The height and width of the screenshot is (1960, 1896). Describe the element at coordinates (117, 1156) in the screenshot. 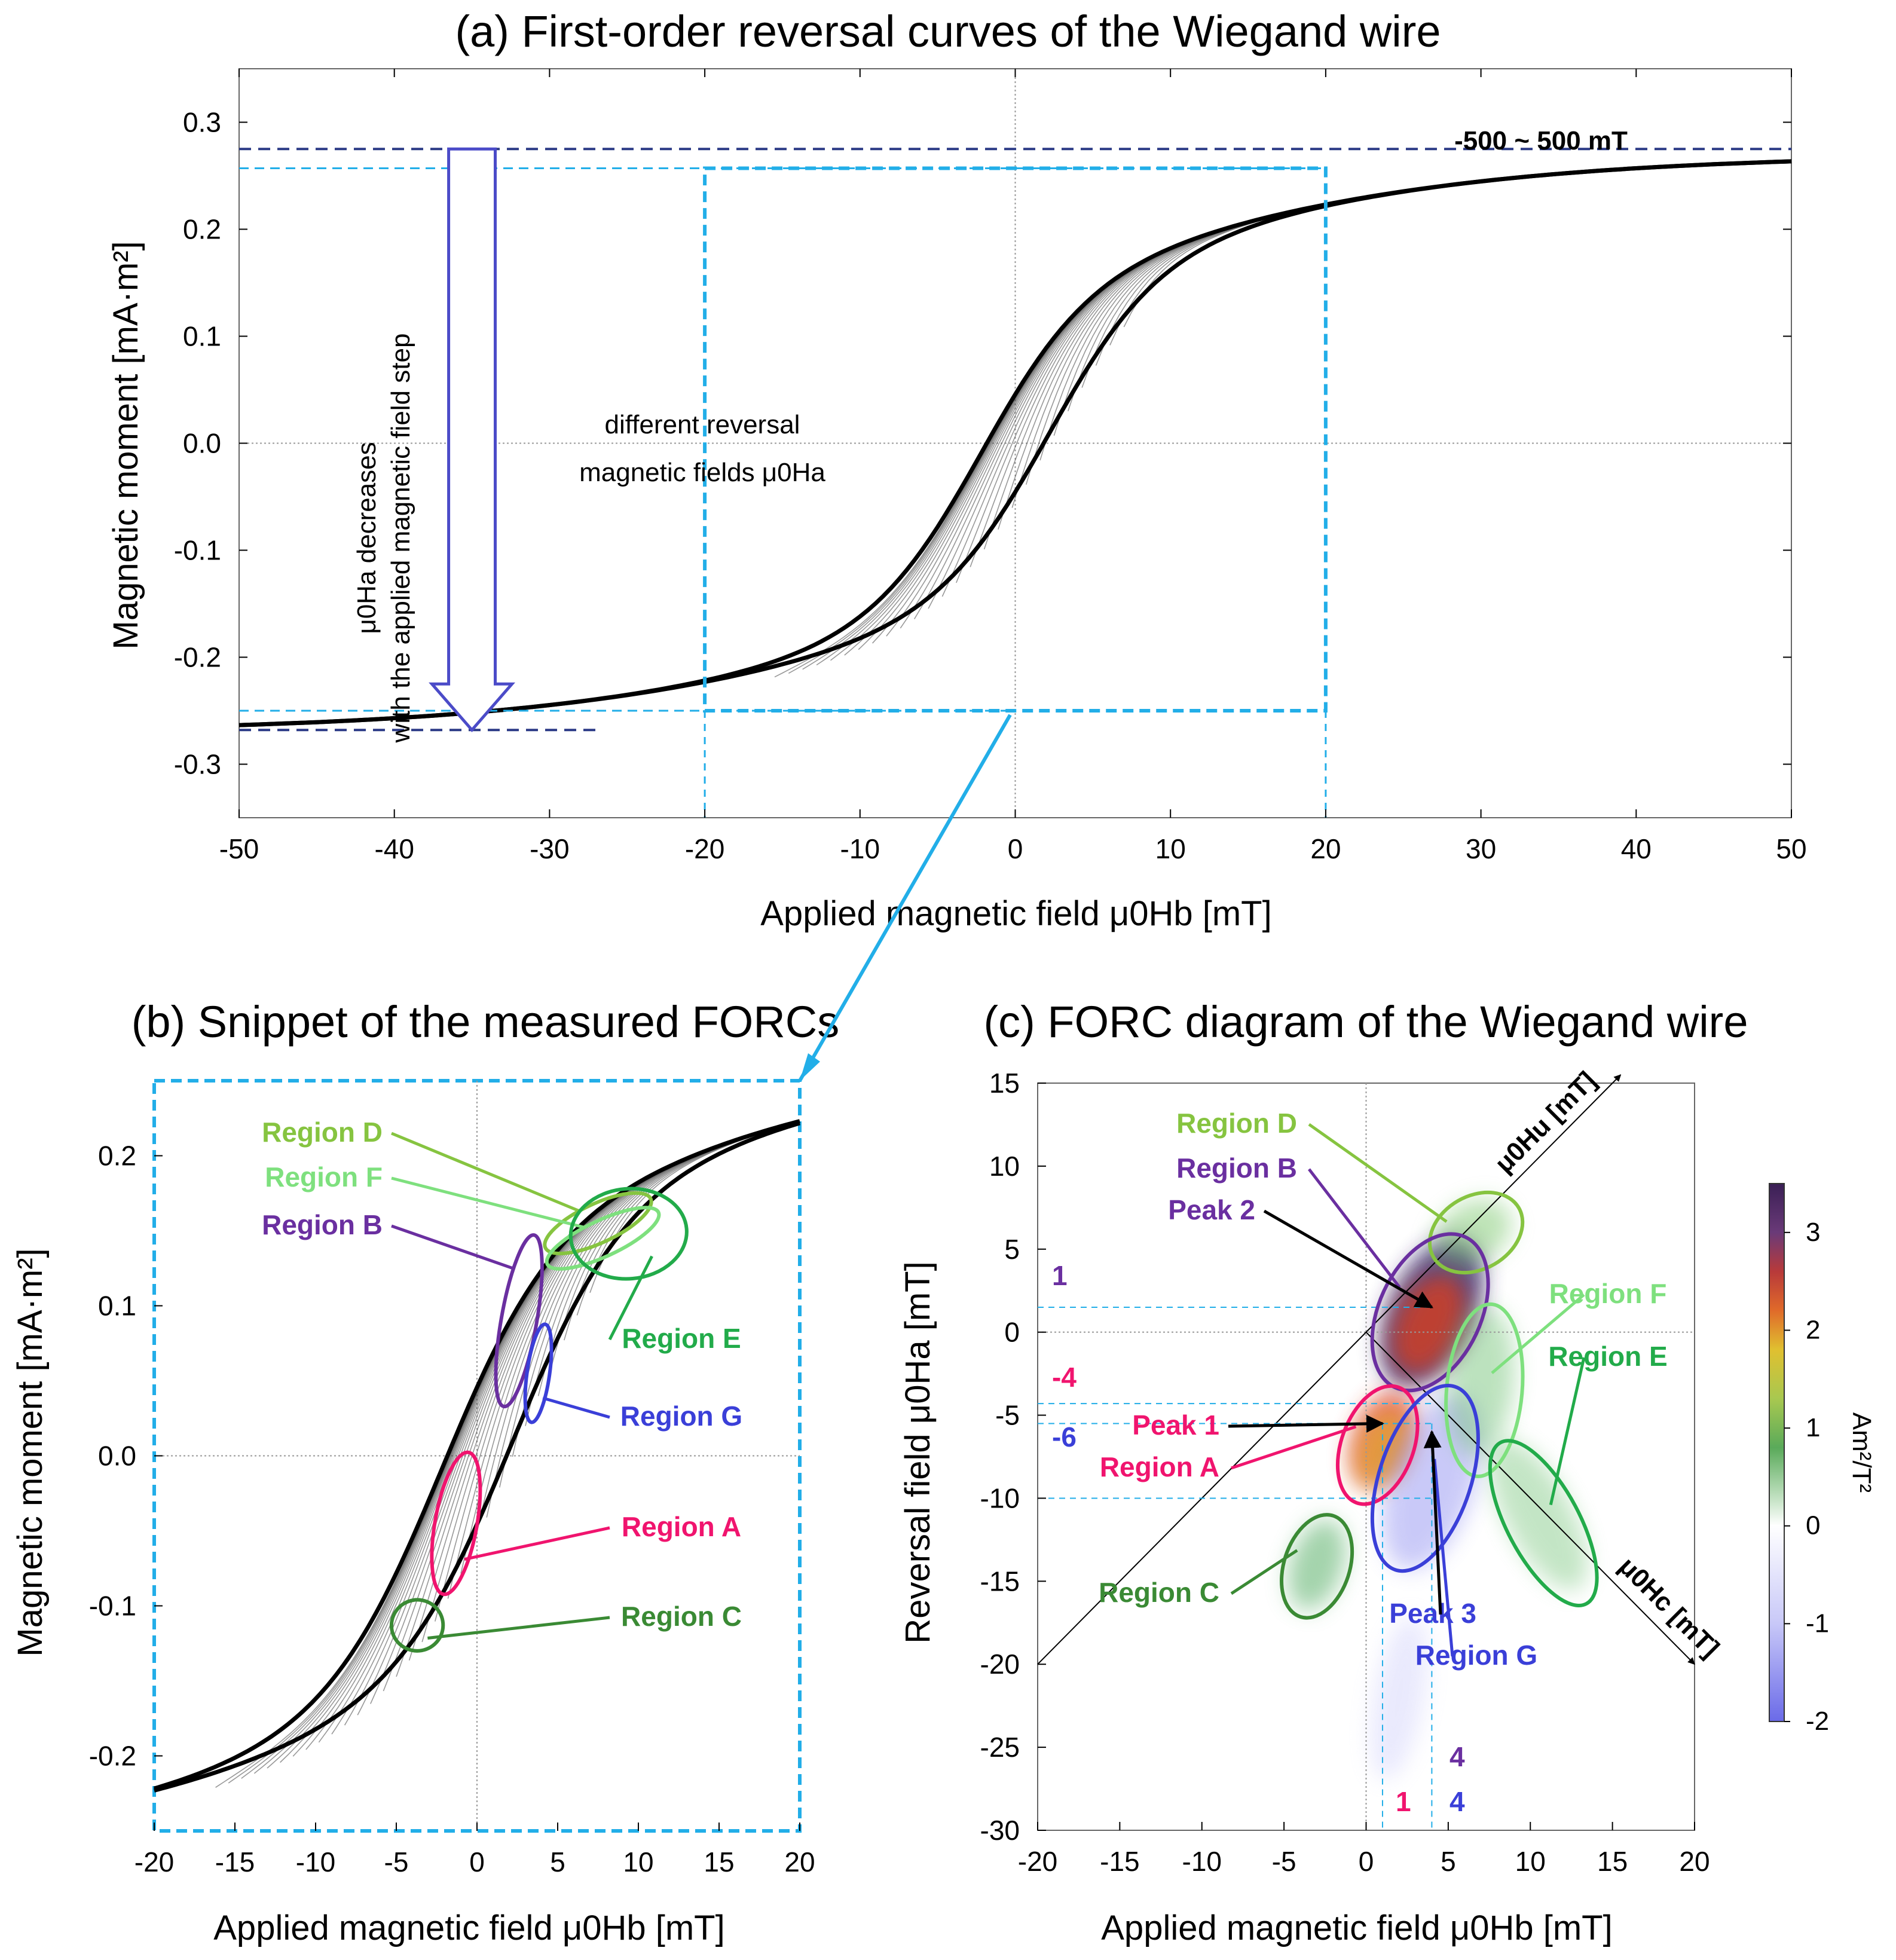

I see `panel-b-y-tick-label: 0.2` at that location.